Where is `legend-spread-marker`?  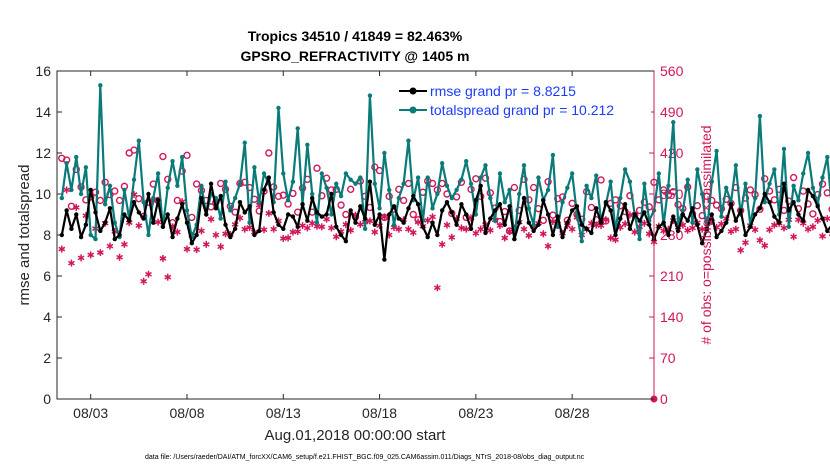
legend-spread-marker is located at coordinates (413, 110).